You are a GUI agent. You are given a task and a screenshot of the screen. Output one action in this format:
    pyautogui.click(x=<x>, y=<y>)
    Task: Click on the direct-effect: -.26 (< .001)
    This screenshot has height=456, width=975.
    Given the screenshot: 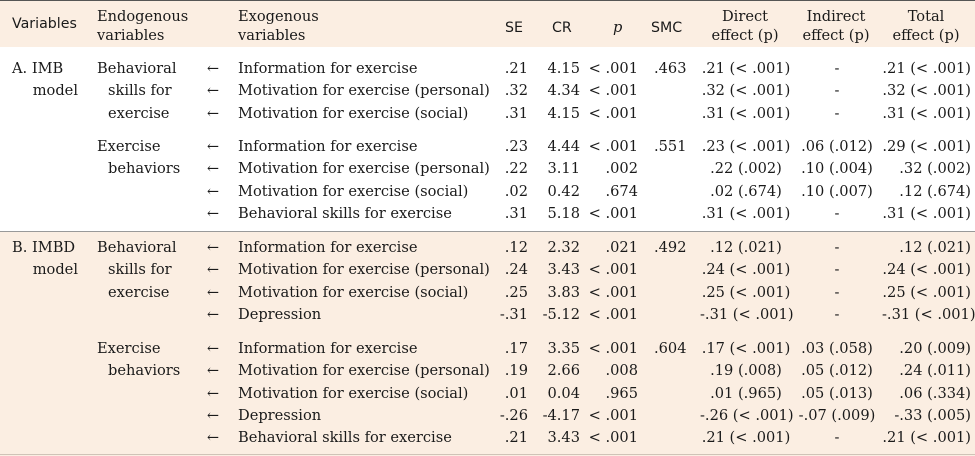 What is the action you would take?
    pyautogui.click(x=747, y=415)
    